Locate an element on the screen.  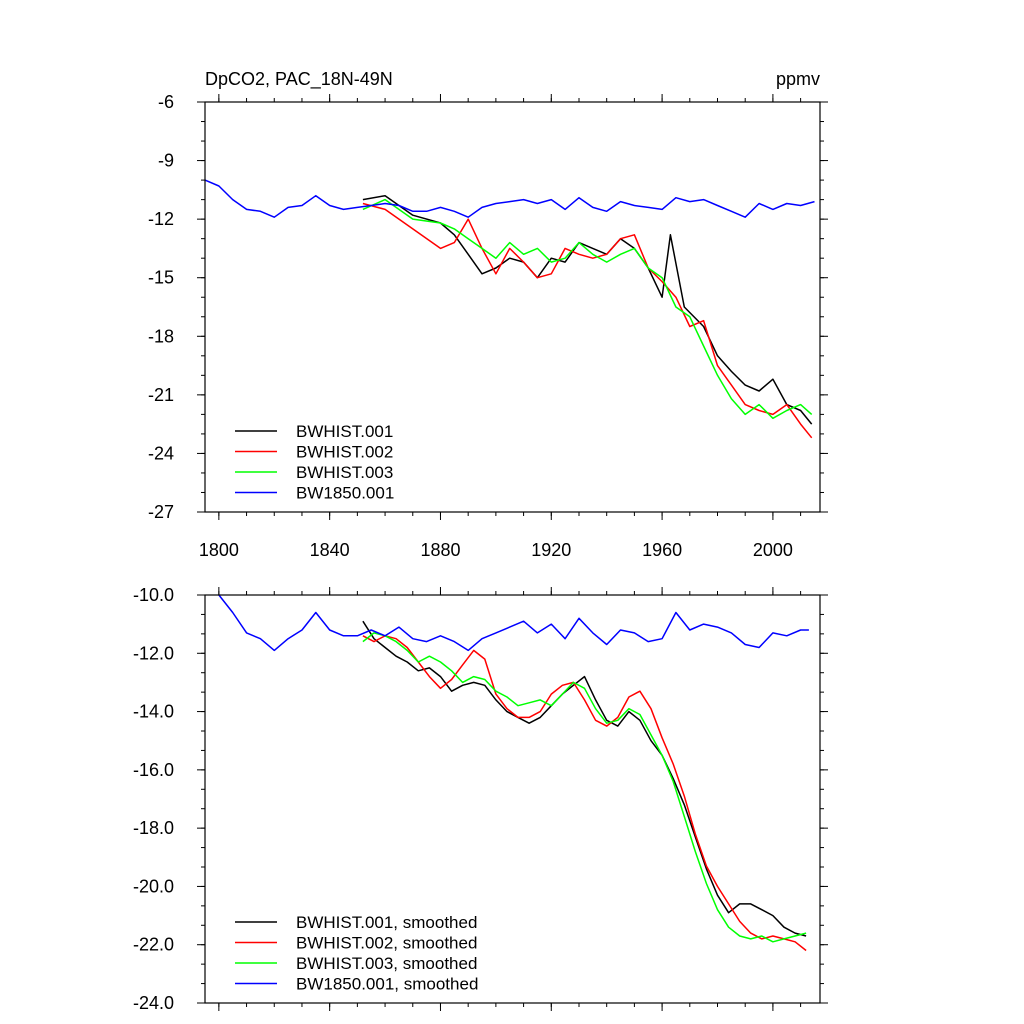
x-tick-label: 1880 is located at coordinates (440, 550).